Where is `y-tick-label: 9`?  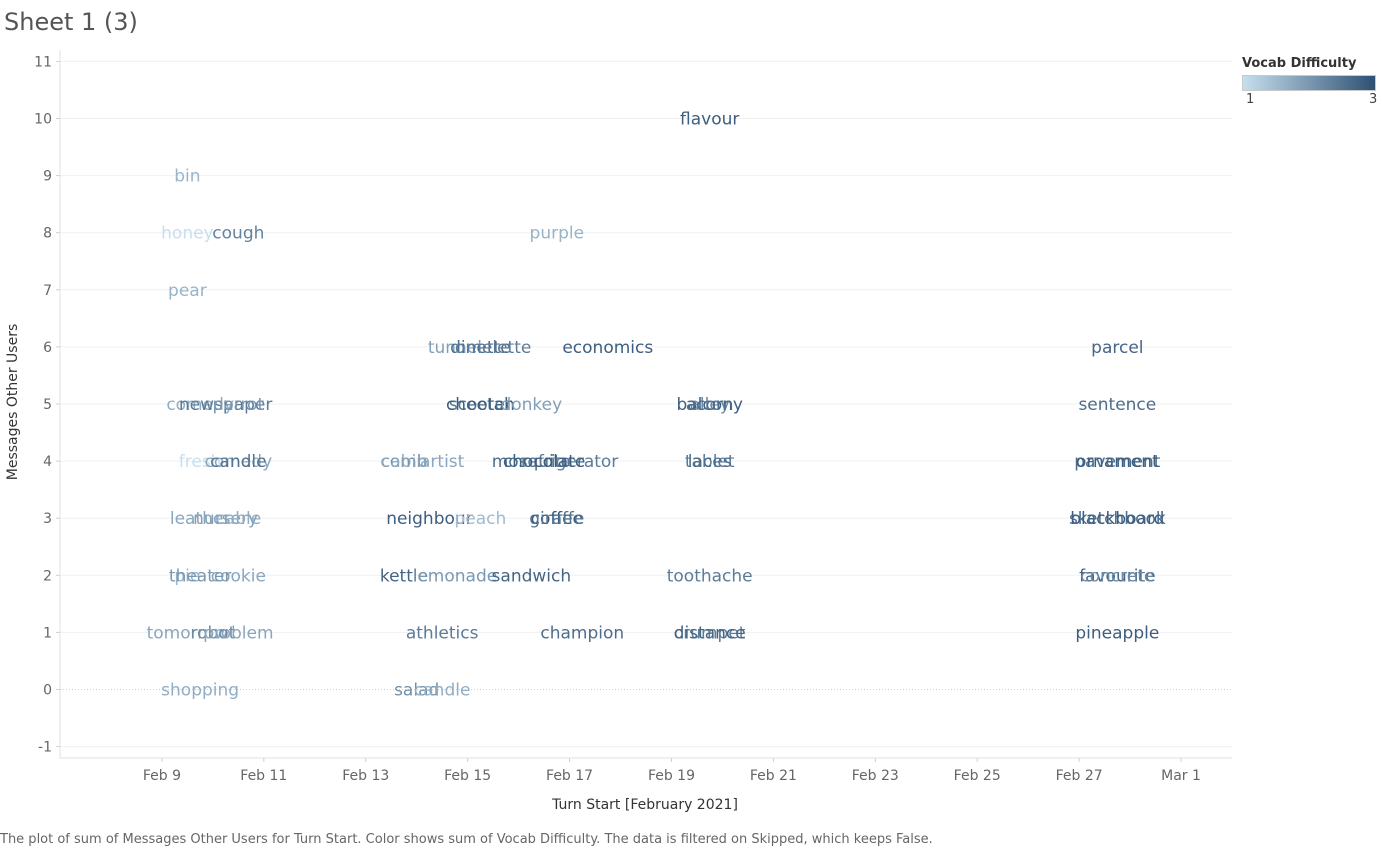
y-tick-label: 9 is located at coordinates (47, 177).